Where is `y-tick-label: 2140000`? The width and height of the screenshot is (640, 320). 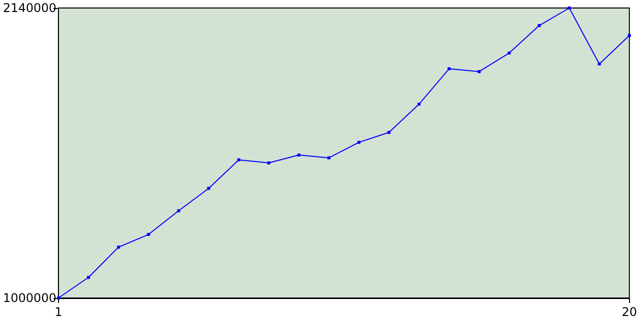 y-tick-label: 2140000 is located at coordinates (29, 8).